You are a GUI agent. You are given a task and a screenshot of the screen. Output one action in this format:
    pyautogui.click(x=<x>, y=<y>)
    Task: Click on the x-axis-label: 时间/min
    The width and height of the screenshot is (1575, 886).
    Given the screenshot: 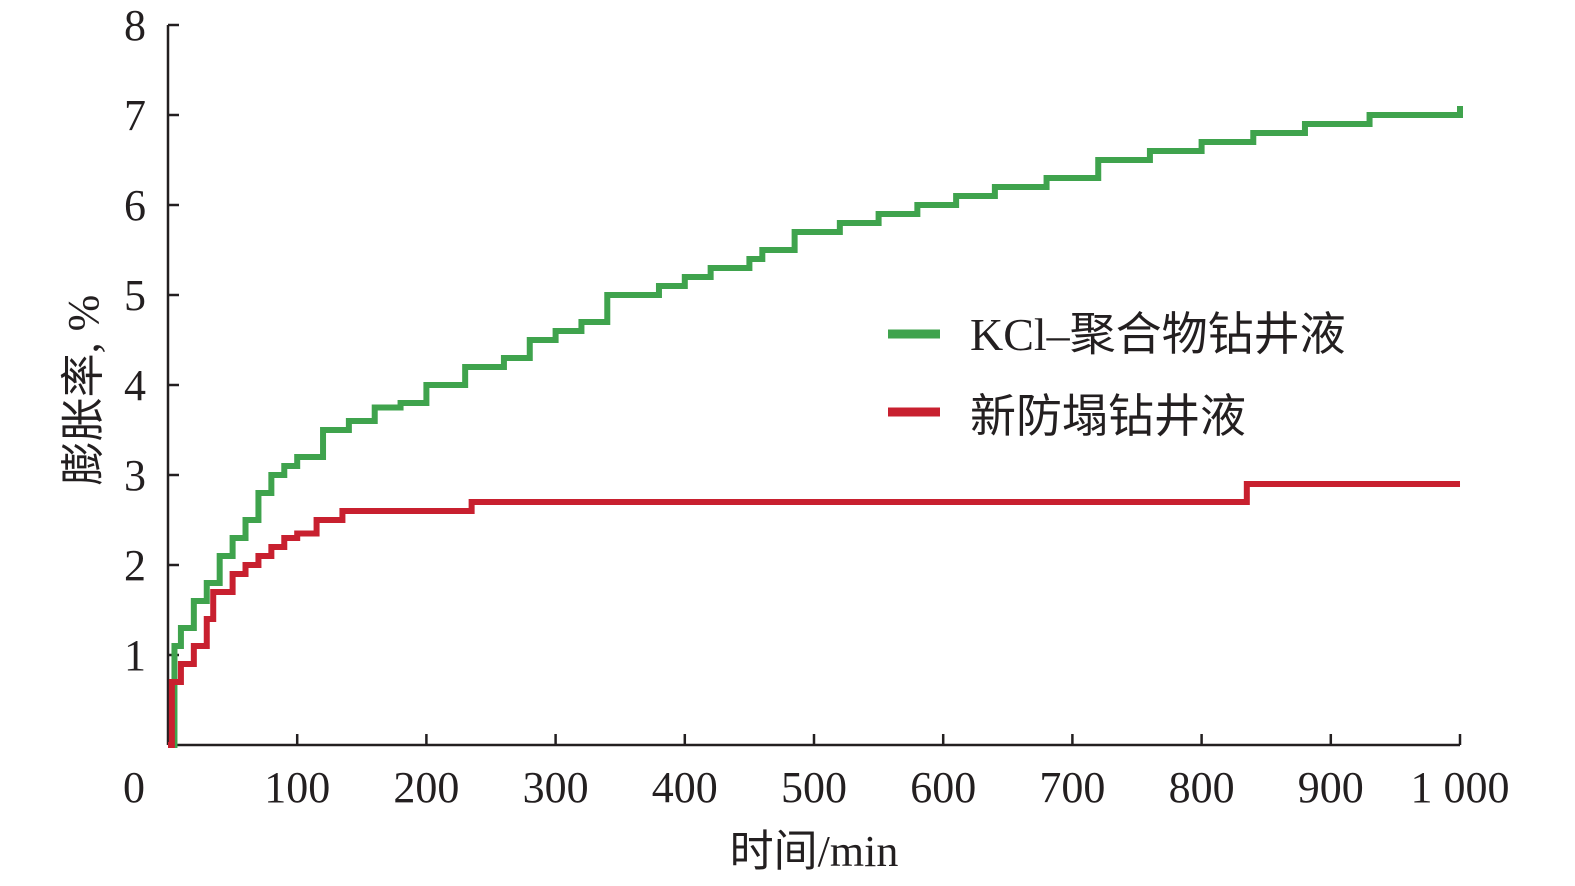 What is the action you would take?
    pyautogui.click(x=814, y=851)
    